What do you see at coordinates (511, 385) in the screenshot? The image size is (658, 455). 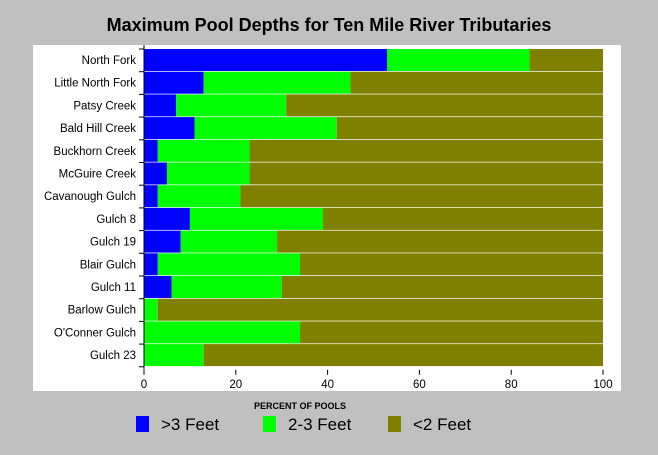 I see `x-tick-label: 80` at bounding box center [511, 385].